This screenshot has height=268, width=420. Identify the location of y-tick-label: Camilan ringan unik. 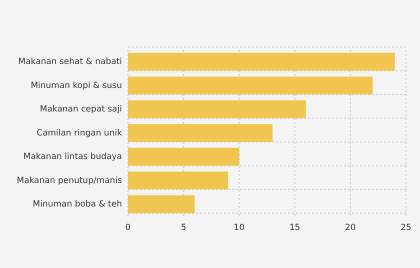
(79, 133).